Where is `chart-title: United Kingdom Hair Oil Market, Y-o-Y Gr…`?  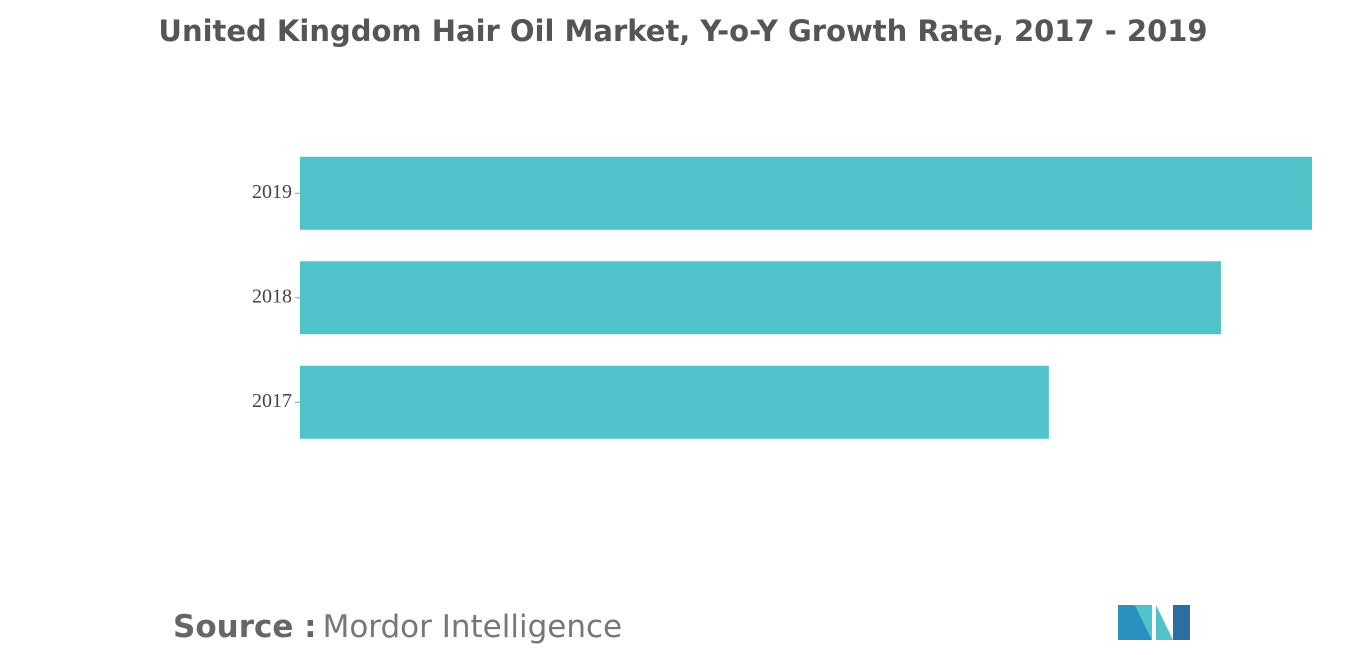 chart-title: United Kingdom Hair Oil Market, Y-o-Y Gr… is located at coordinates (682, 31).